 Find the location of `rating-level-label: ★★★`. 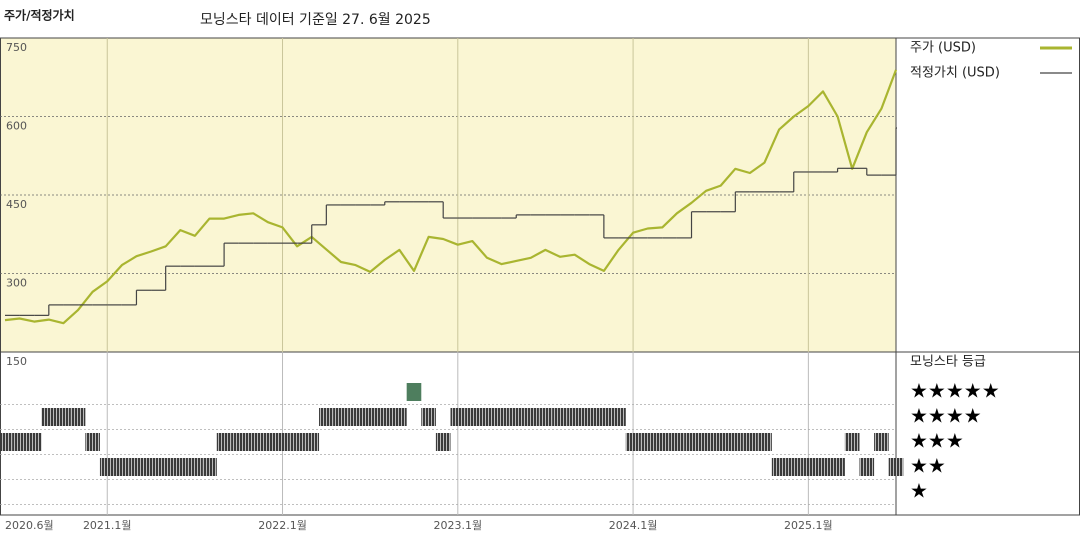

rating-level-label: ★★★ is located at coordinates (937, 441).